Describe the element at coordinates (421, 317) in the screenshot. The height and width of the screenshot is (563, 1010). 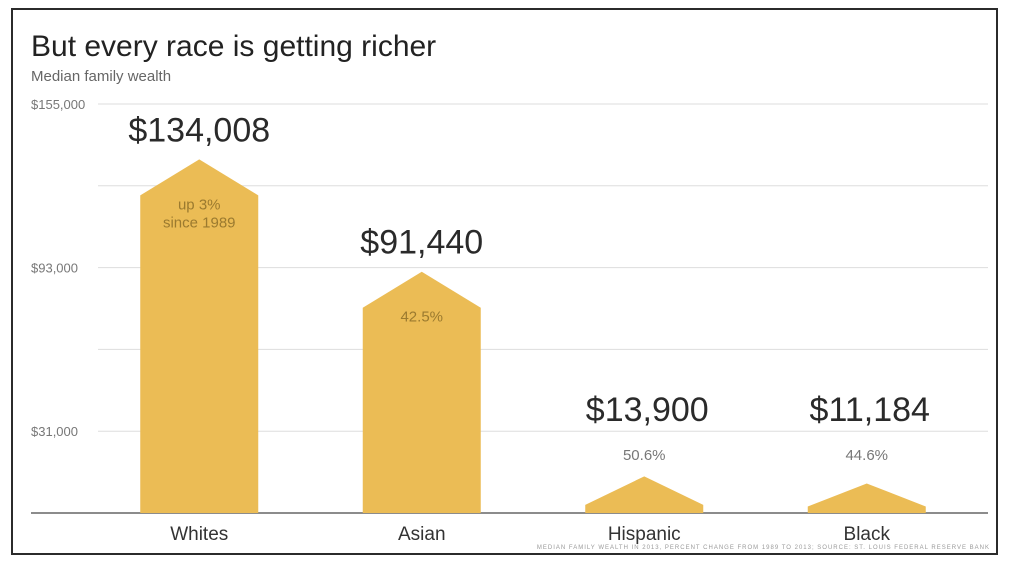
I see `change-label: 42.5%` at that location.